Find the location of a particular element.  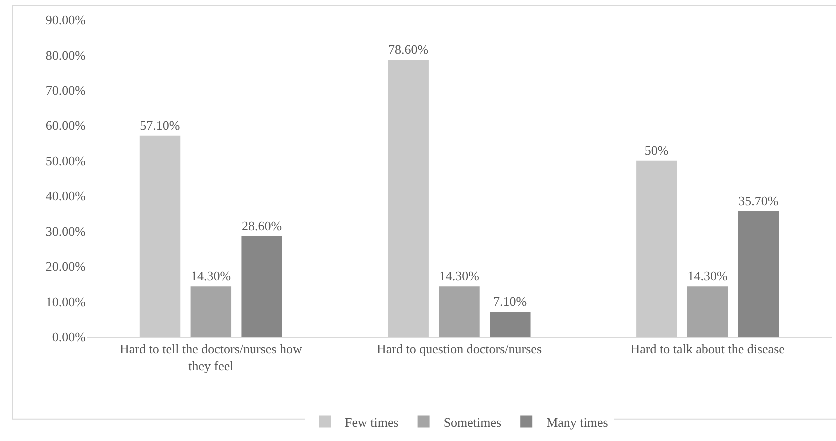

legend-label: Sometimes is located at coordinates (473, 422).